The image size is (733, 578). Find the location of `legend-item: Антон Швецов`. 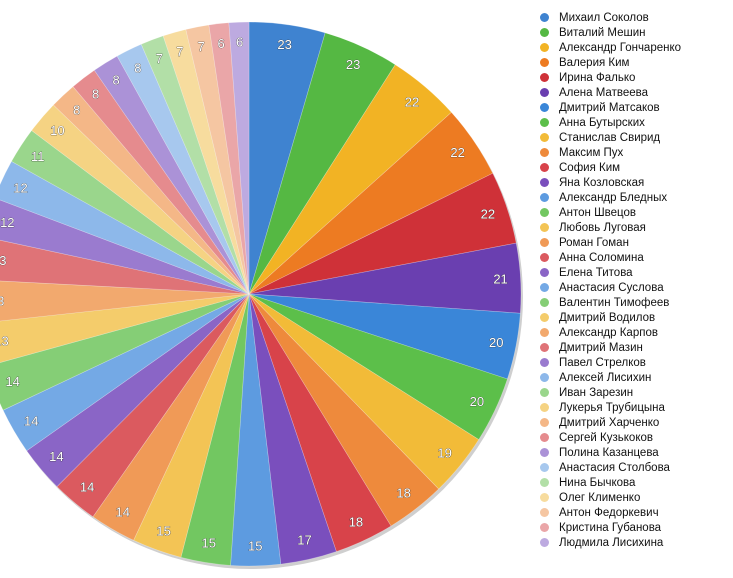

legend-item: Антон Швецов is located at coordinates (635, 212).